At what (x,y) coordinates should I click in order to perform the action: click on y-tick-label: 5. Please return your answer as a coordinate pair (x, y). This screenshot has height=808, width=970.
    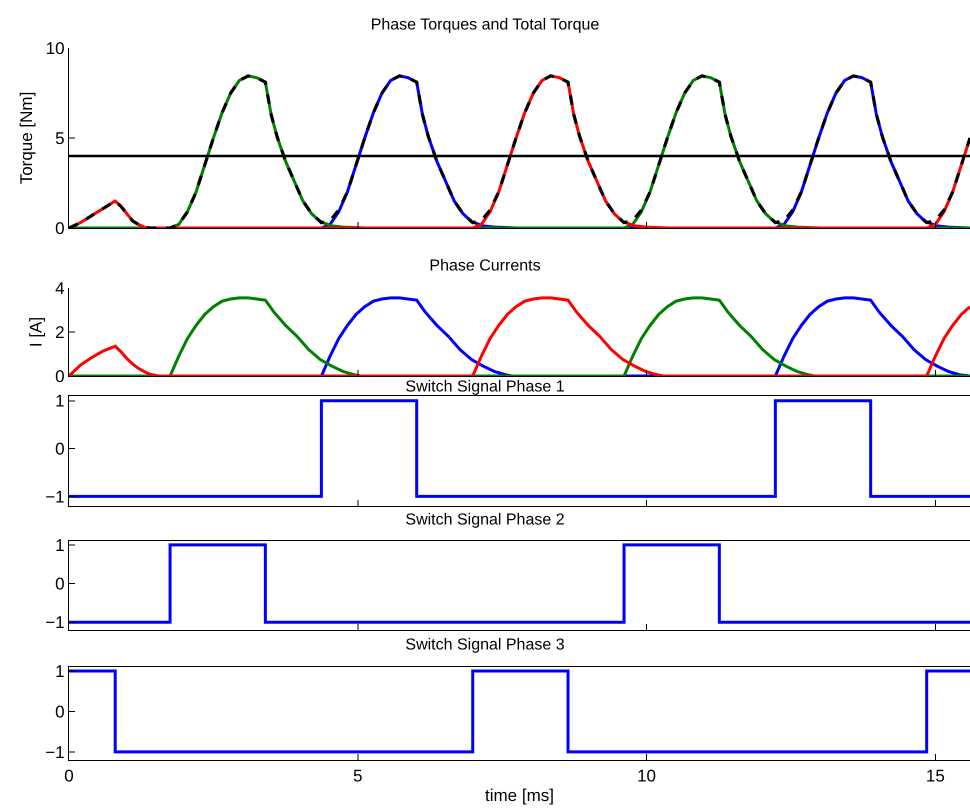
    Looking at the image, I should click on (60, 138).